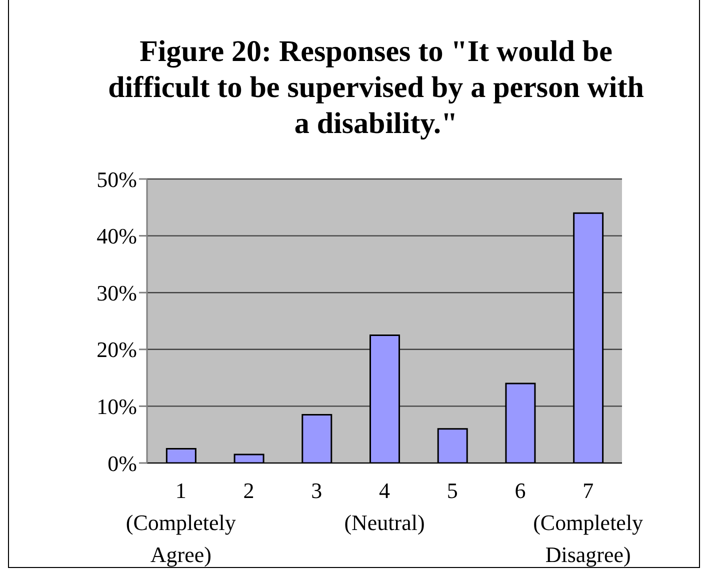 This screenshot has width=709, height=571. I want to click on x-tick-label: 7 (Completely Disagree), so click(588, 522).